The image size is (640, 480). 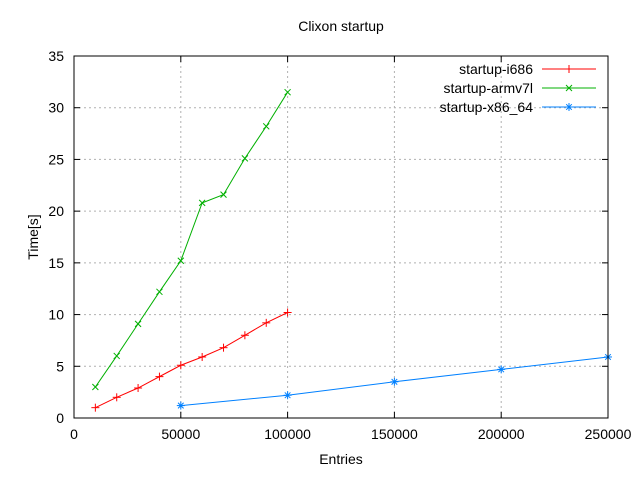 I want to click on y-tick-label: 5, so click(x=60, y=366).